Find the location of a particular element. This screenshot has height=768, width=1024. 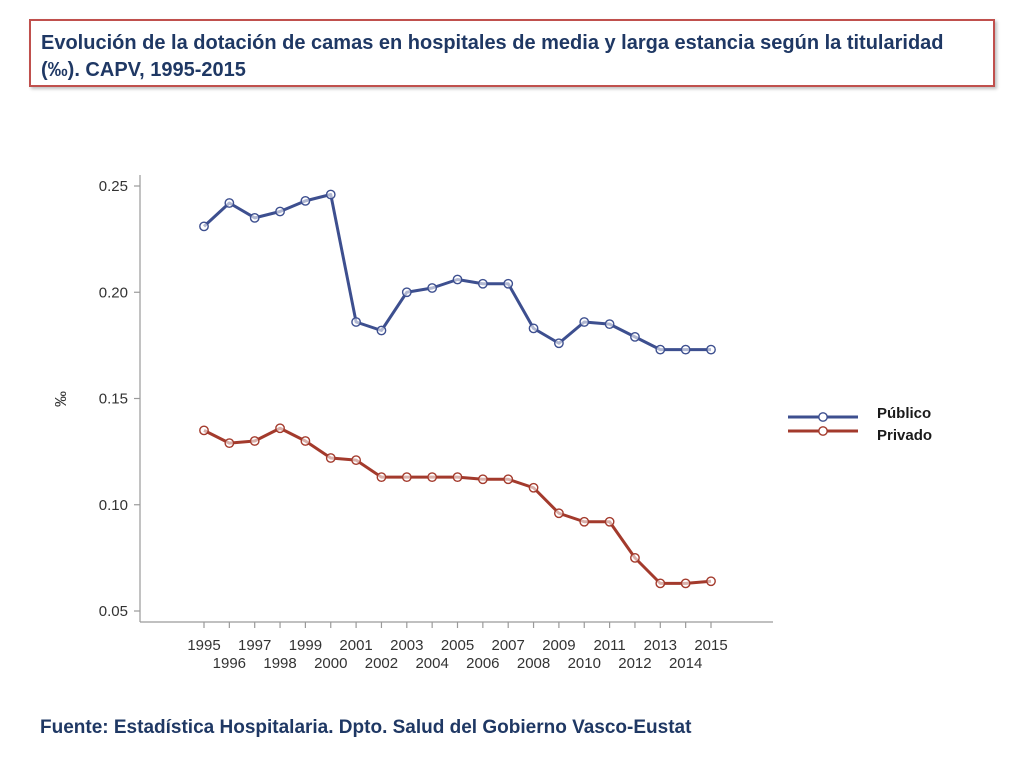

x-tick-label: 1998 is located at coordinates (279, 663).